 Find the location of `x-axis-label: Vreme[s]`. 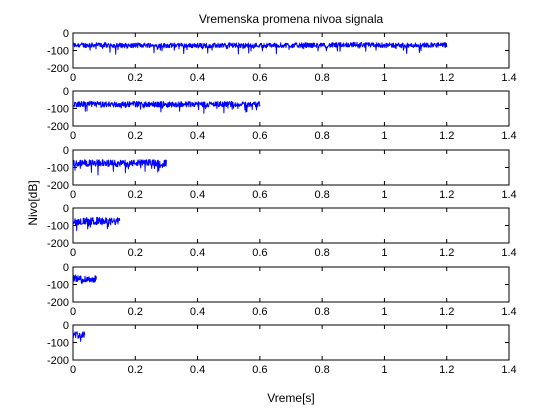

x-axis-label: Vreme[s] is located at coordinates (291, 398).